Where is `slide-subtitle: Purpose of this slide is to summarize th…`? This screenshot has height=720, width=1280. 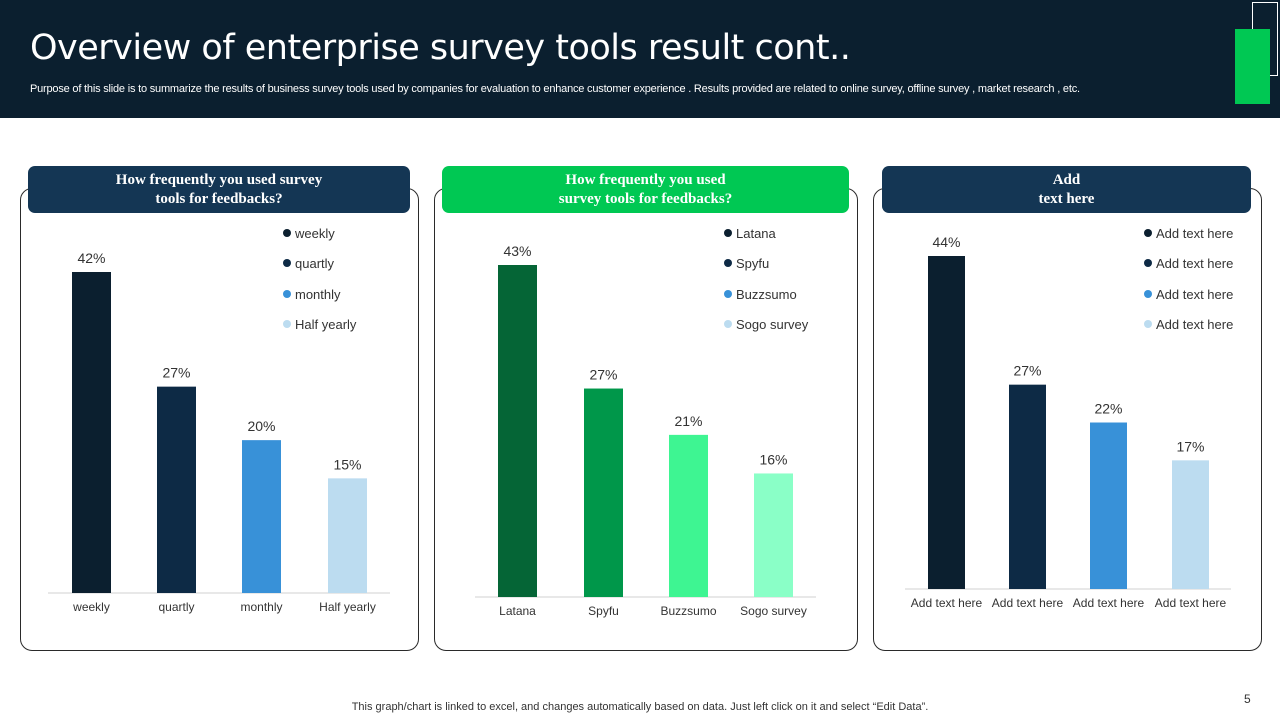 slide-subtitle: Purpose of this slide is to summarize th… is located at coordinates (555, 89).